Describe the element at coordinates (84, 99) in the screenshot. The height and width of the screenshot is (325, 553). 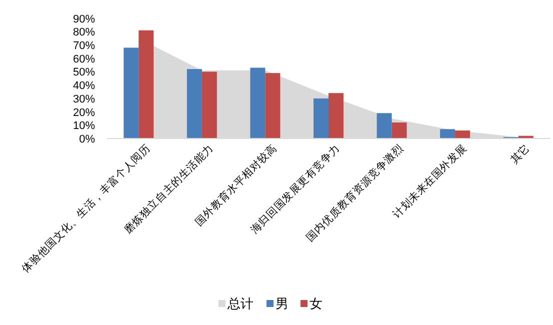
I see `y-tick-label: 30%` at that location.